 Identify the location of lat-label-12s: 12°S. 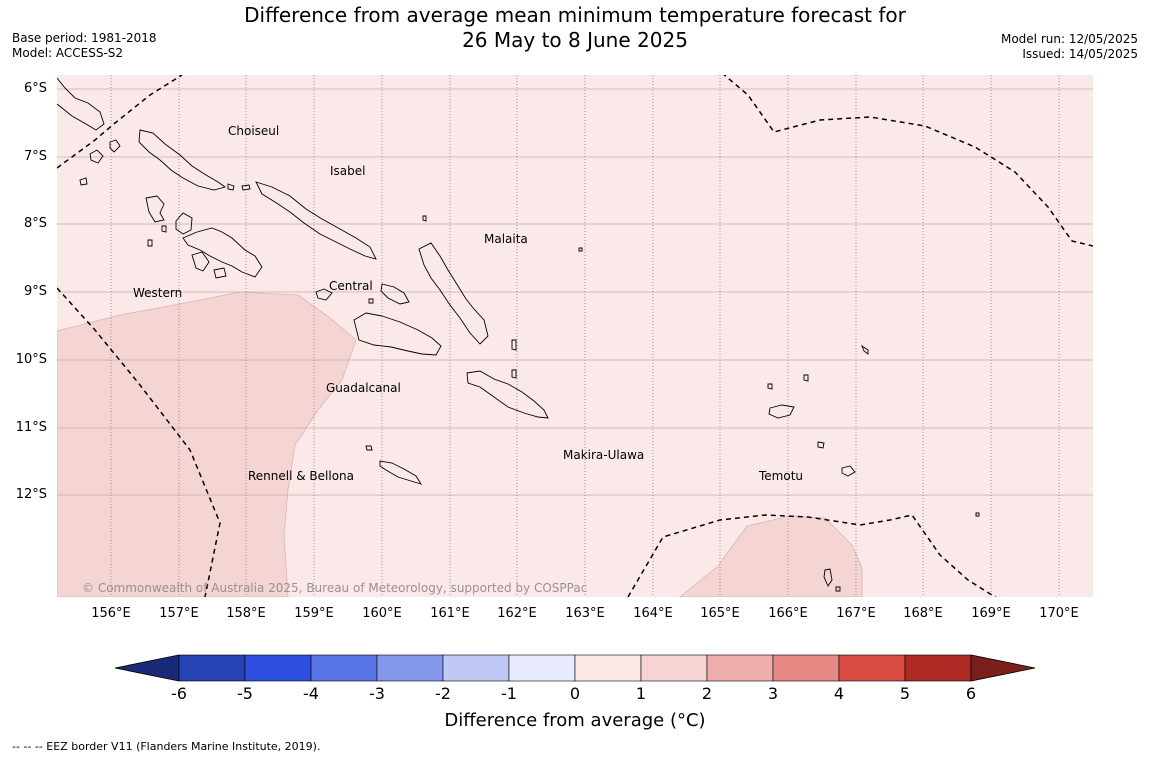
(31, 494).